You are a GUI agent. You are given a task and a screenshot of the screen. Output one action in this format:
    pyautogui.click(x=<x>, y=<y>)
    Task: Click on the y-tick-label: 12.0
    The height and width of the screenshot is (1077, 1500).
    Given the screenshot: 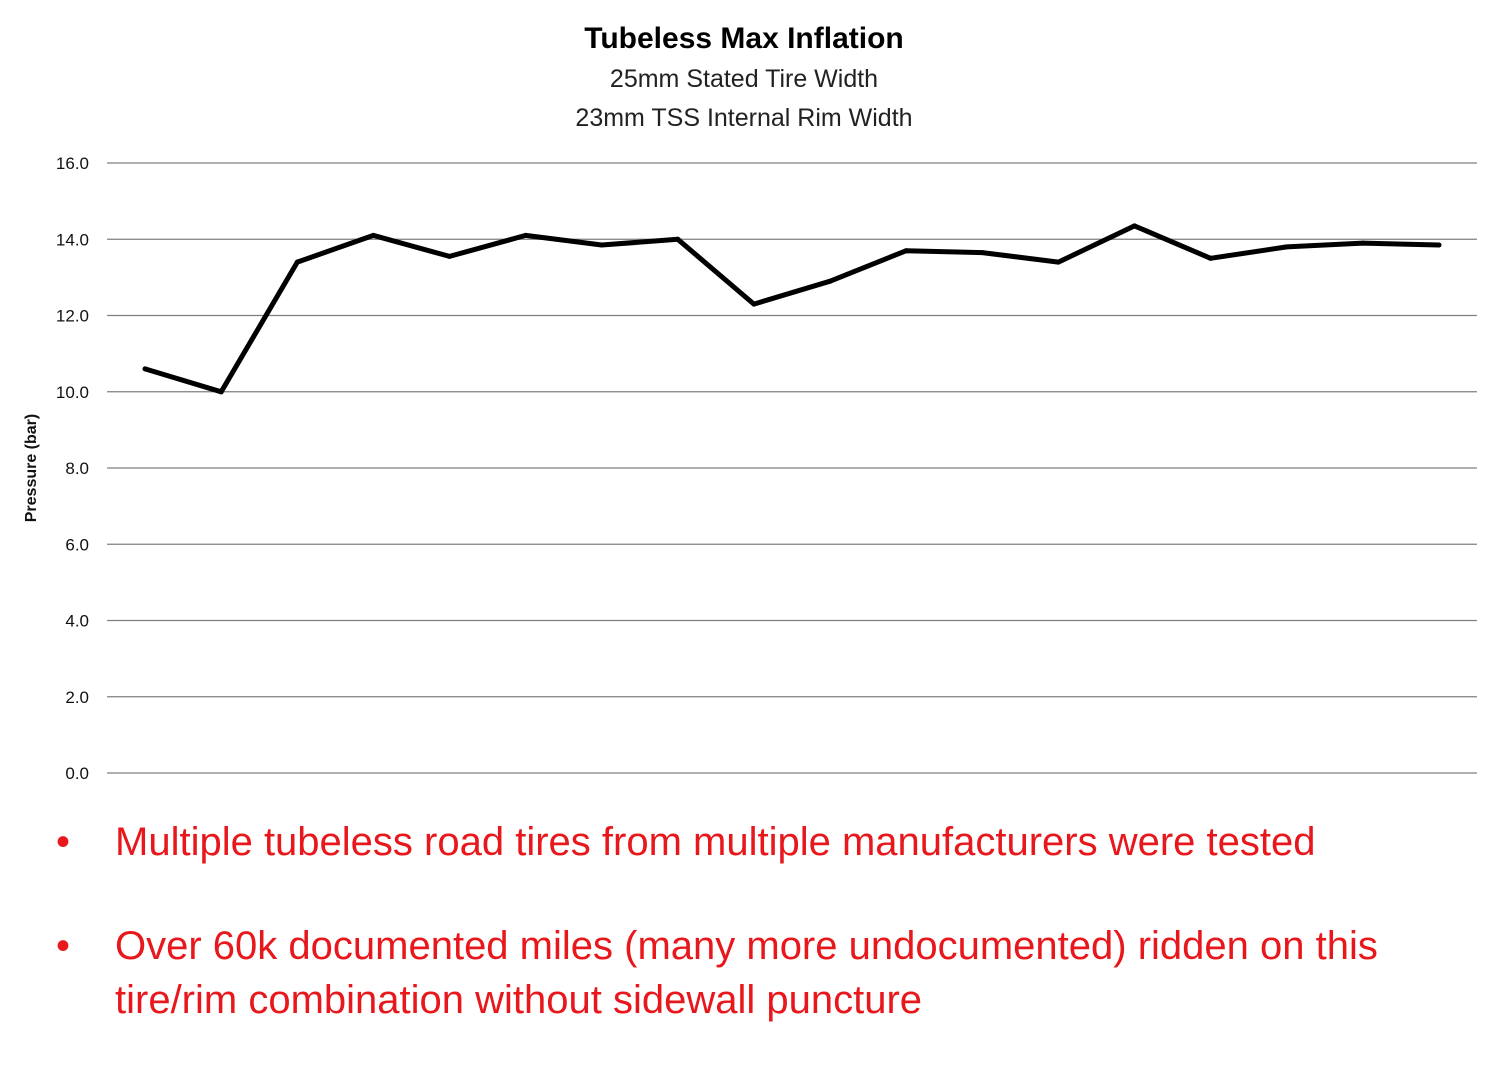 What is the action you would take?
    pyautogui.click(x=72, y=316)
    